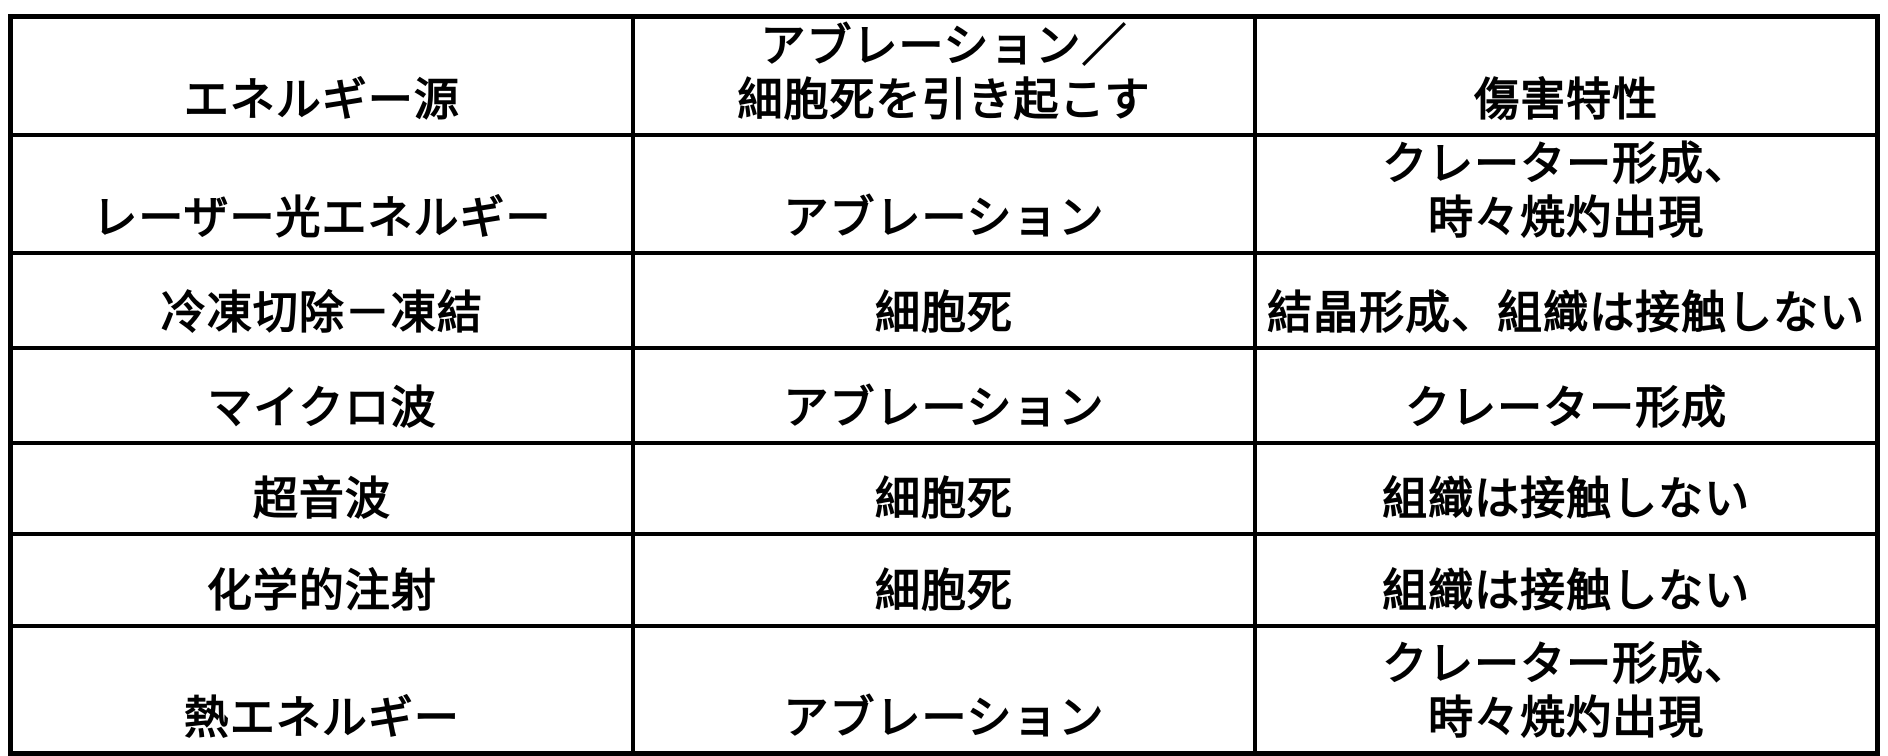 This screenshot has height=756, width=1888. Describe the element at coordinates (321, 75) in the screenshot. I see `header-cell-energy-source: エネルギー源` at that location.